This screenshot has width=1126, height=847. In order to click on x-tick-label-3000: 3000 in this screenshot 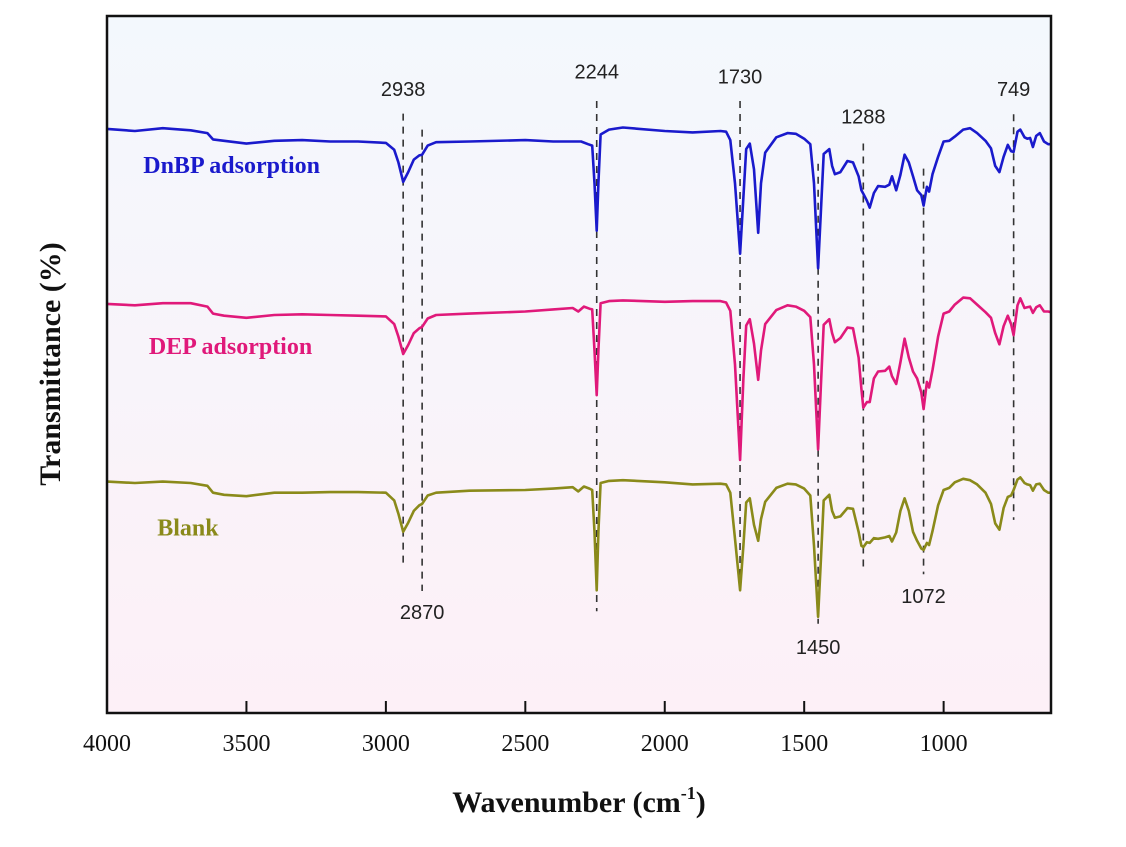, I will do `click(386, 744)`.